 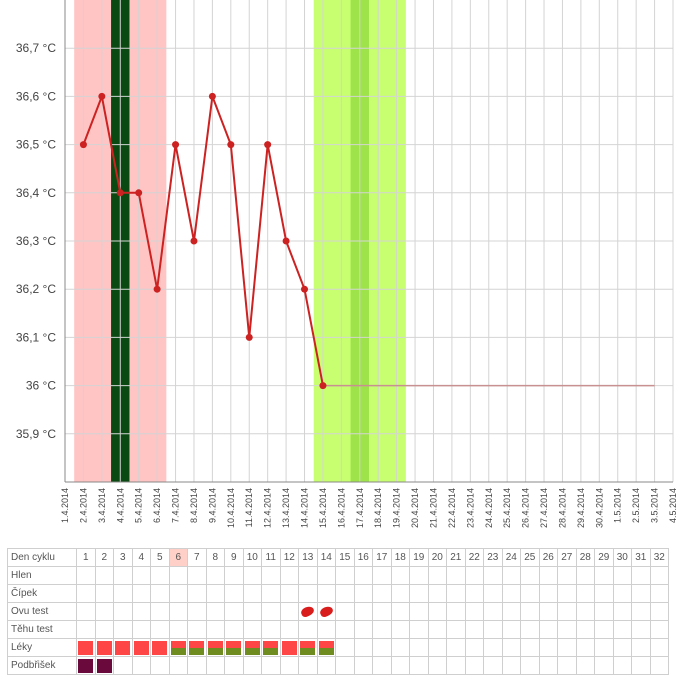 What do you see at coordinates (252, 557) in the screenshot?
I see `day-number: 10` at bounding box center [252, 557].